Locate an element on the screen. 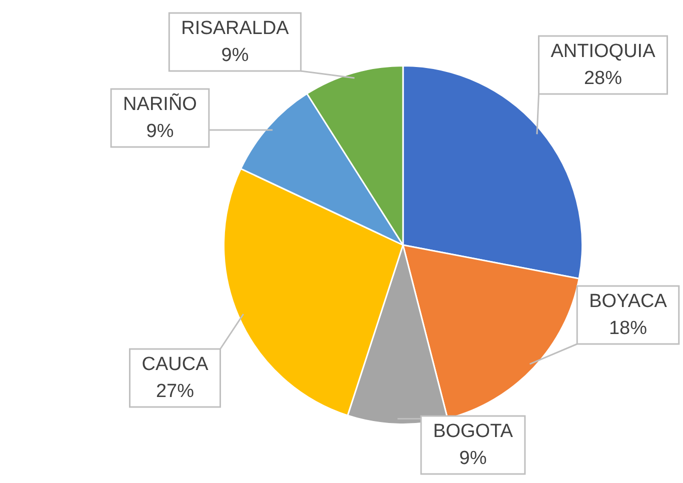 The height and width of the screenshot is (483, 683). slice-label: BOGOTA is located at coordinates (473, 431).